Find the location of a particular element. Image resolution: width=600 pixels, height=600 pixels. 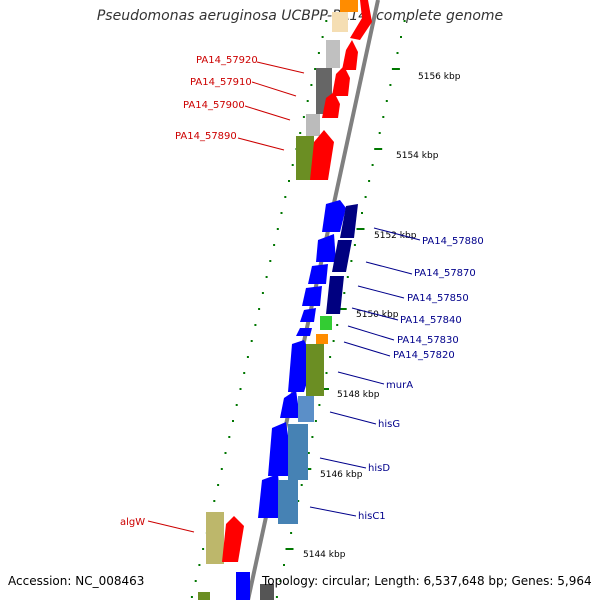

gene-label-mura: murA is located at coordinates (399, 385).